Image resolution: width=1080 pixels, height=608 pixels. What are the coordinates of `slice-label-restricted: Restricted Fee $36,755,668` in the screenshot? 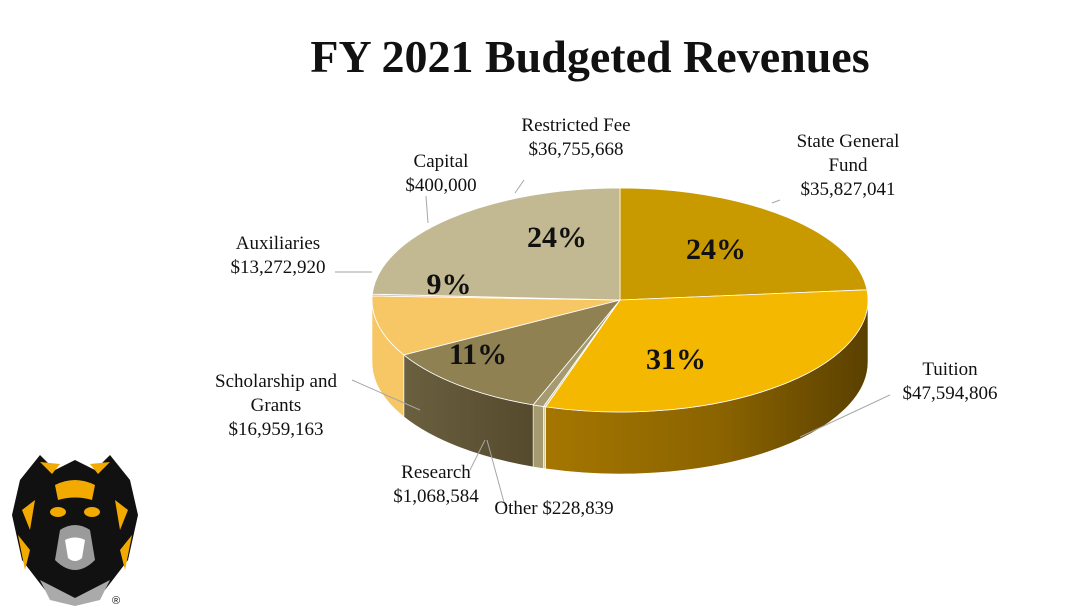 It's located at (575, 137).